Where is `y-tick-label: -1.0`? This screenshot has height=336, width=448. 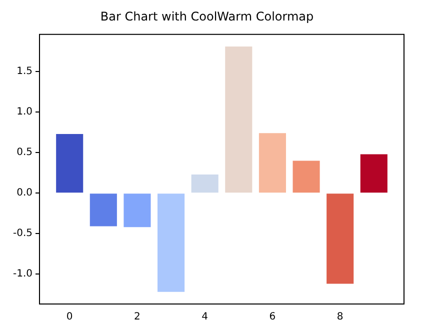
y-tick-label: -1.0 is located at coordinates (22, 274).